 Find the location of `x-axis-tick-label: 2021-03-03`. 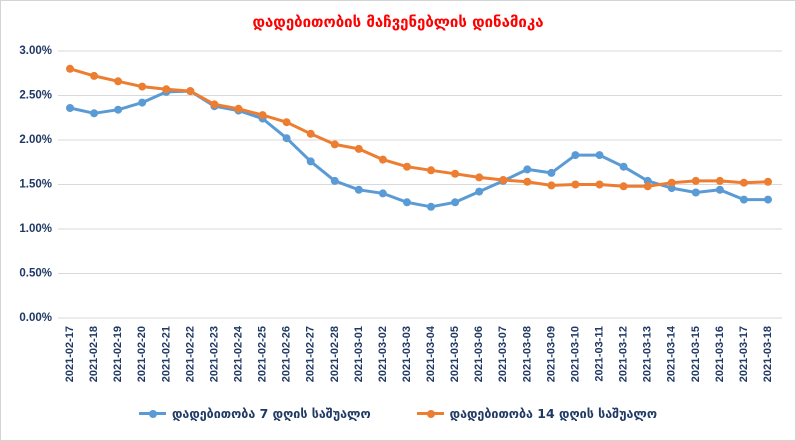

x-axis-tick-label: 2021-03-03 is located at coordinates (407, 354).